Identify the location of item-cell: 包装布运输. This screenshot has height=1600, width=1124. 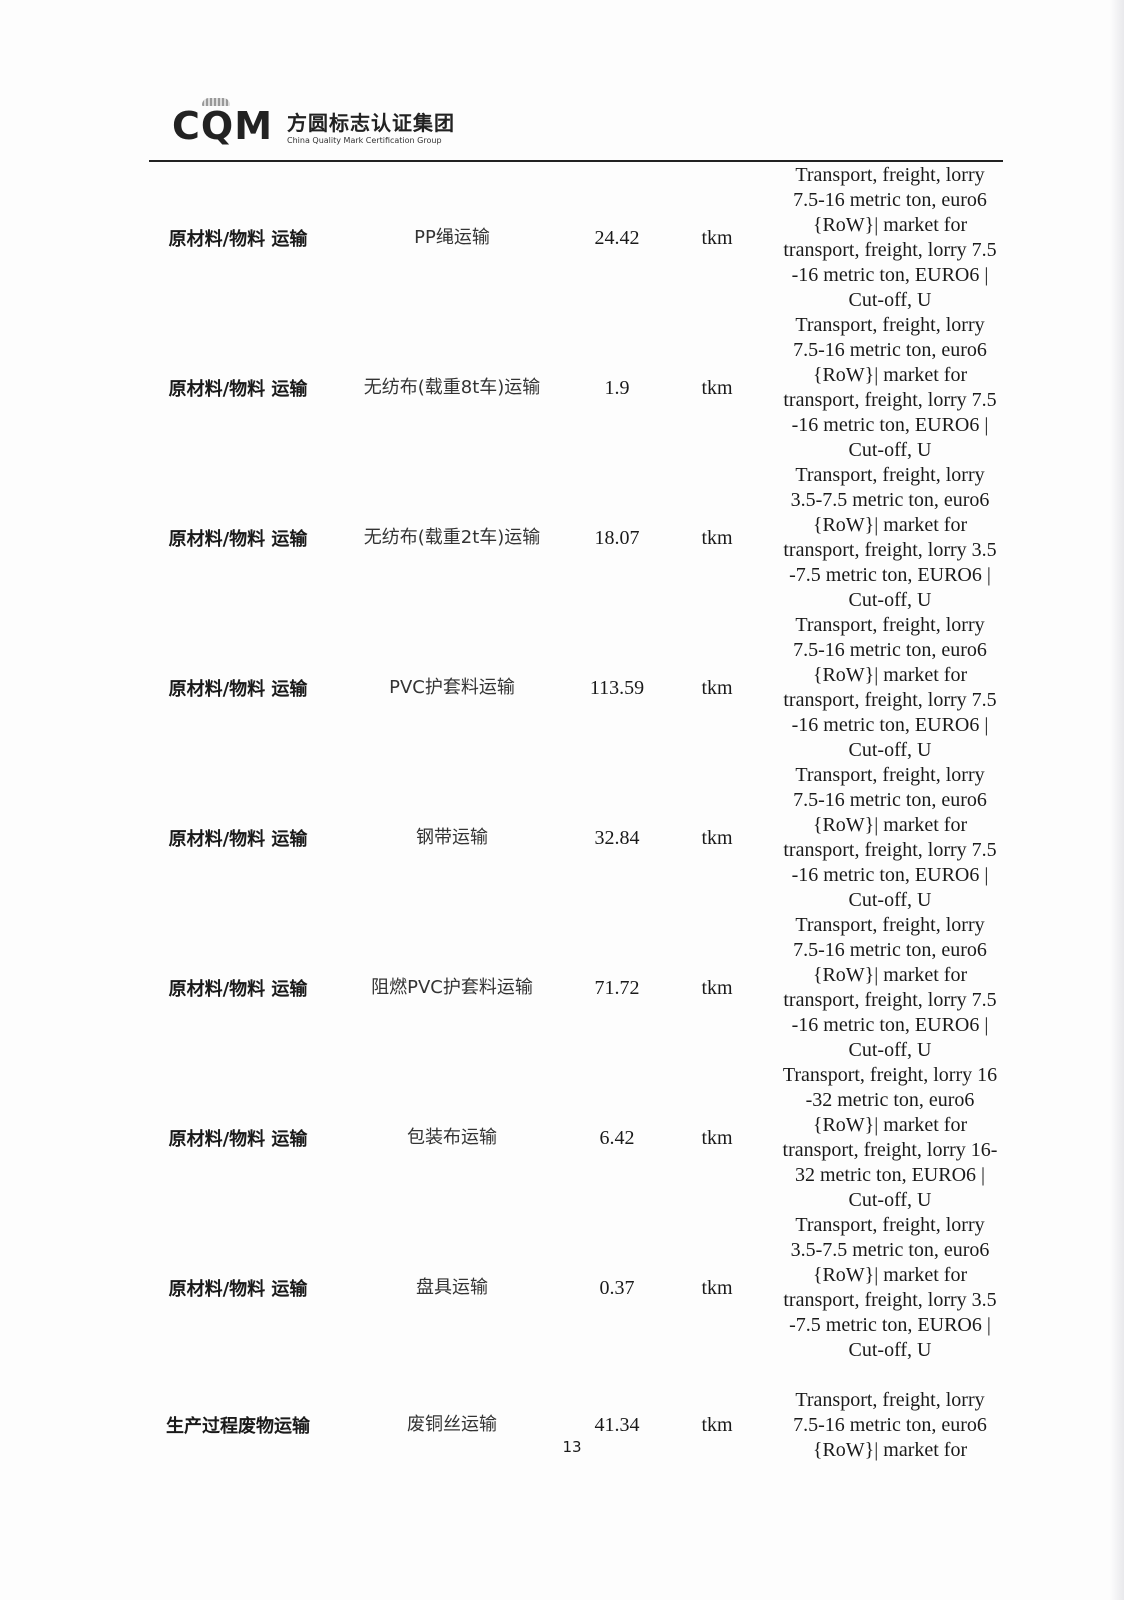
(452, 1137).